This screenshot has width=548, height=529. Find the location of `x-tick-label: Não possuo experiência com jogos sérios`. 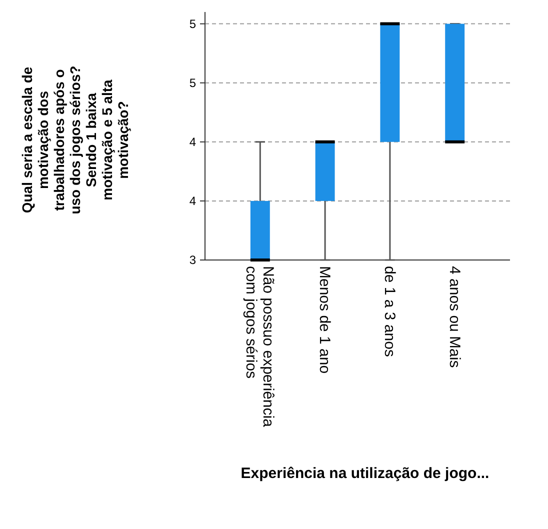

x-tick-label: Não possuo experiência com jogos sérios is located at coordinates (259, 347).